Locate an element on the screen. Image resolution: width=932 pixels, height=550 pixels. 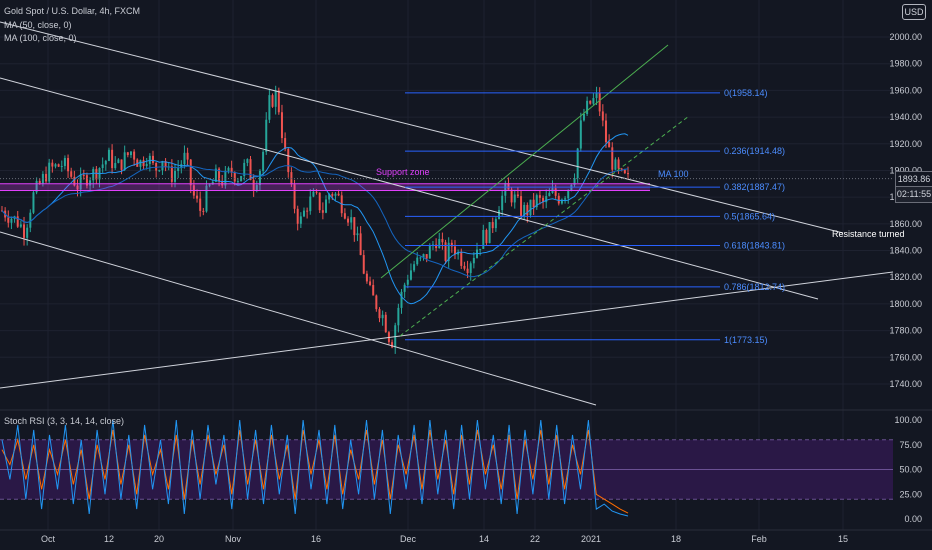
ma50-legend: MA (50, close, 0) is located at coordinates (38, 25).